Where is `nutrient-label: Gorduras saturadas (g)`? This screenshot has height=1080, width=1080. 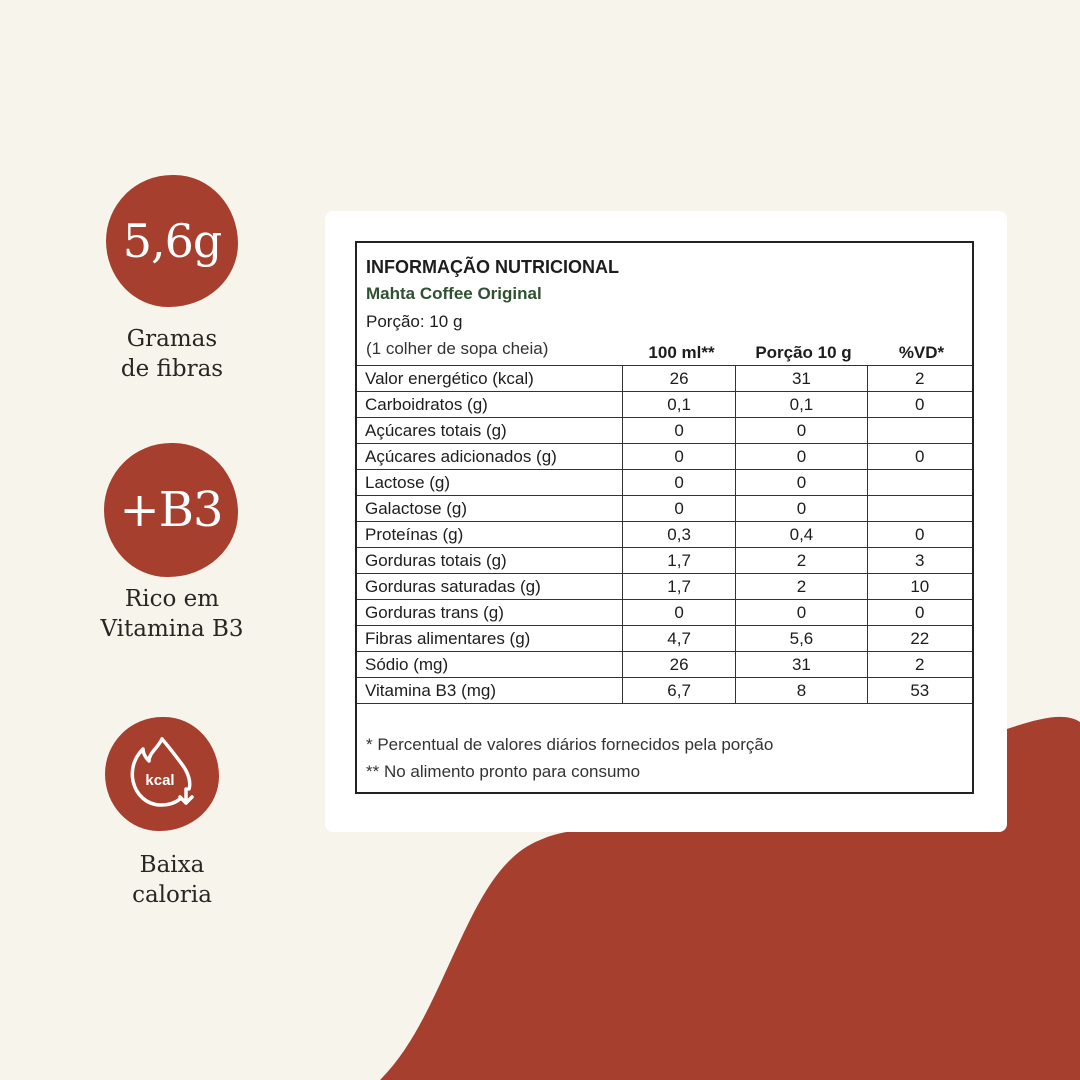
nutrient-label: Gorduras saturadas (g) is located at coordinates (490, 586).